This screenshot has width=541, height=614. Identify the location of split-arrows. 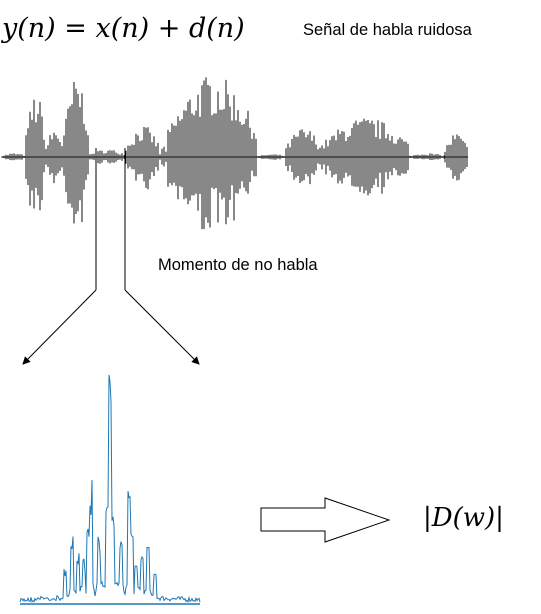
(111, 327).